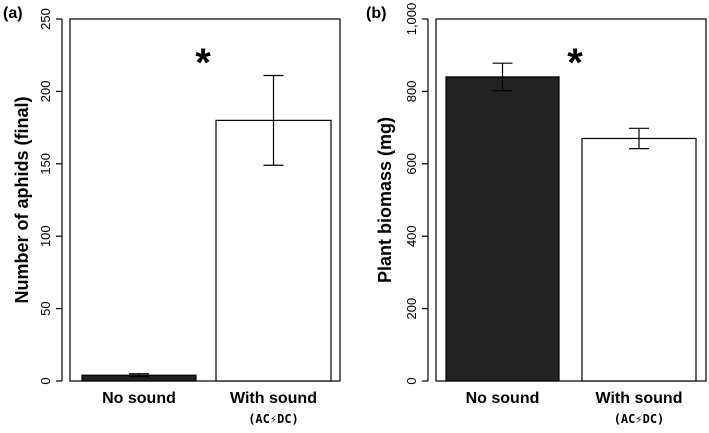  I want to click on y-axis-label: Number of aphids (final), so click(22, 199).